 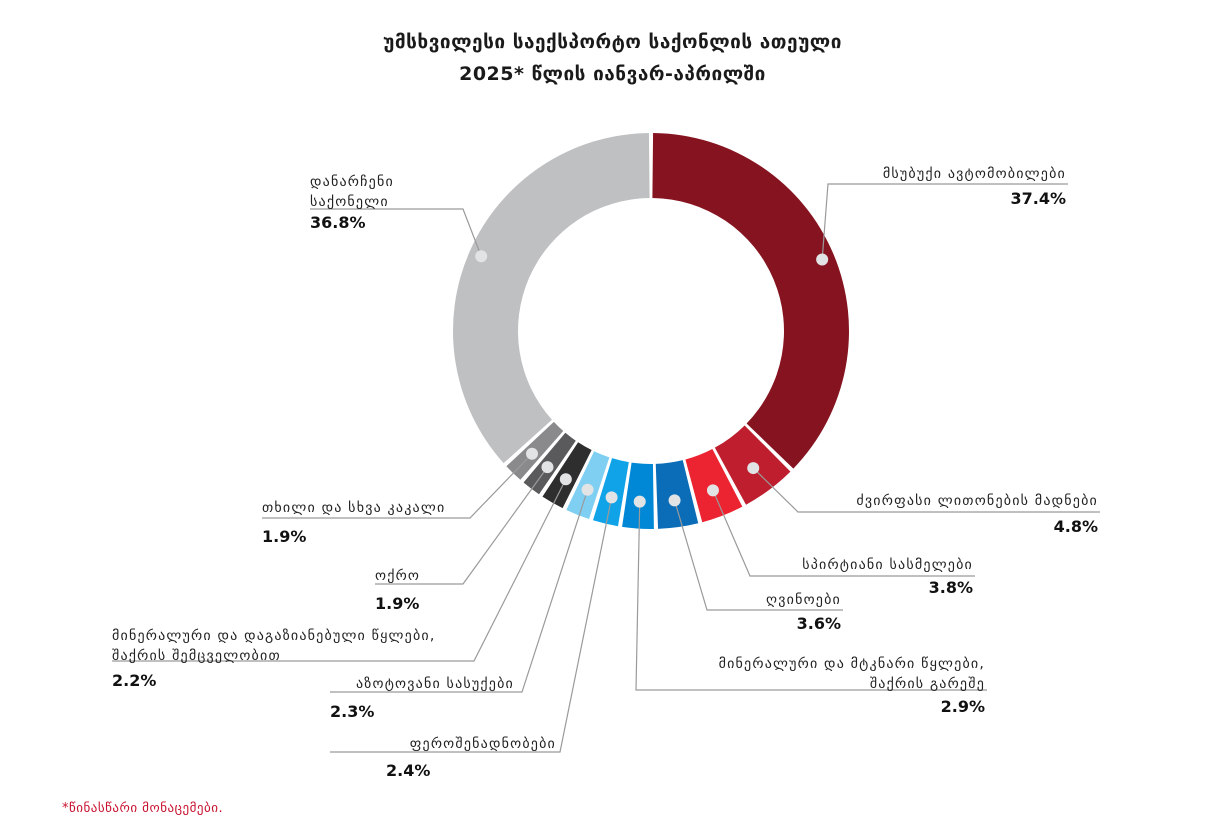 What do you see at coordinates (408, 770) in the screenshot?
I see `slice-6-value-label: 2.4%` at bounding box center [408, 770].